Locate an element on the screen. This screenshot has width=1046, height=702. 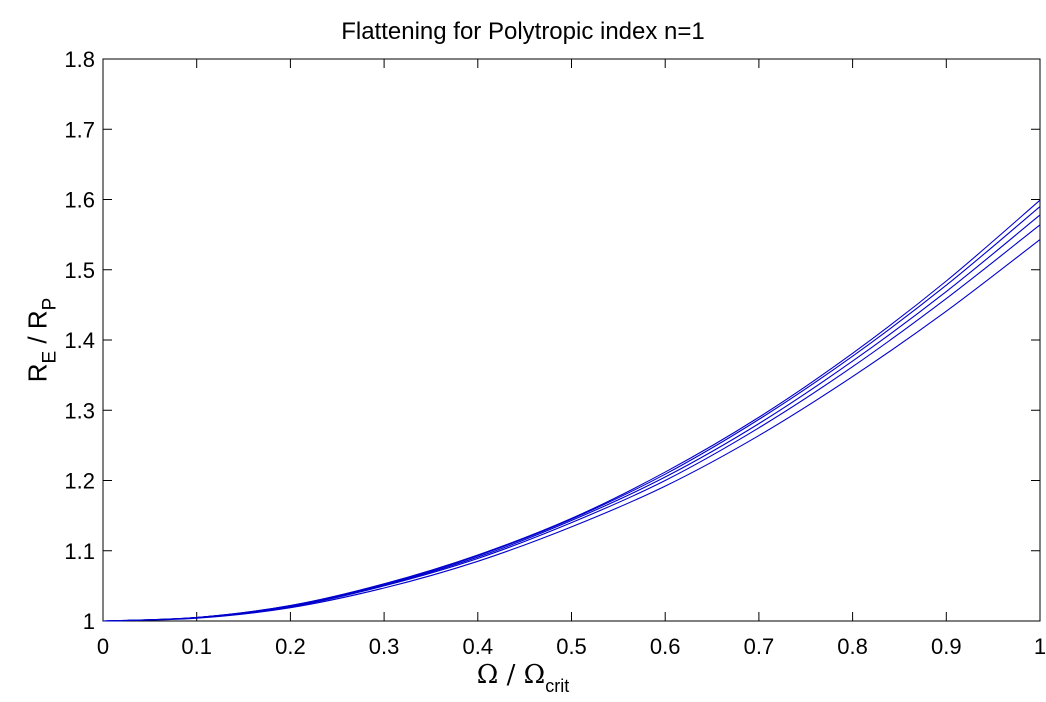
x-tick-label: 0.3 is located at coordinates (384, 646).